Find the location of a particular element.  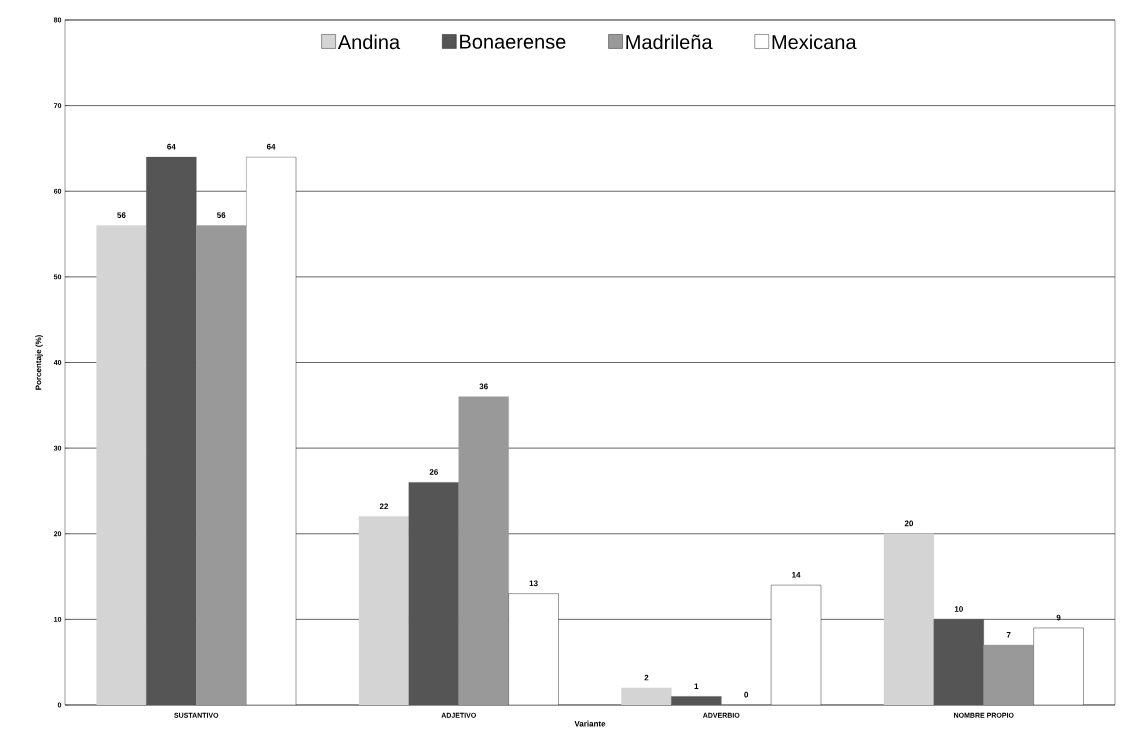

legend-label: Bonaerense is located at coordinates (513, 41).